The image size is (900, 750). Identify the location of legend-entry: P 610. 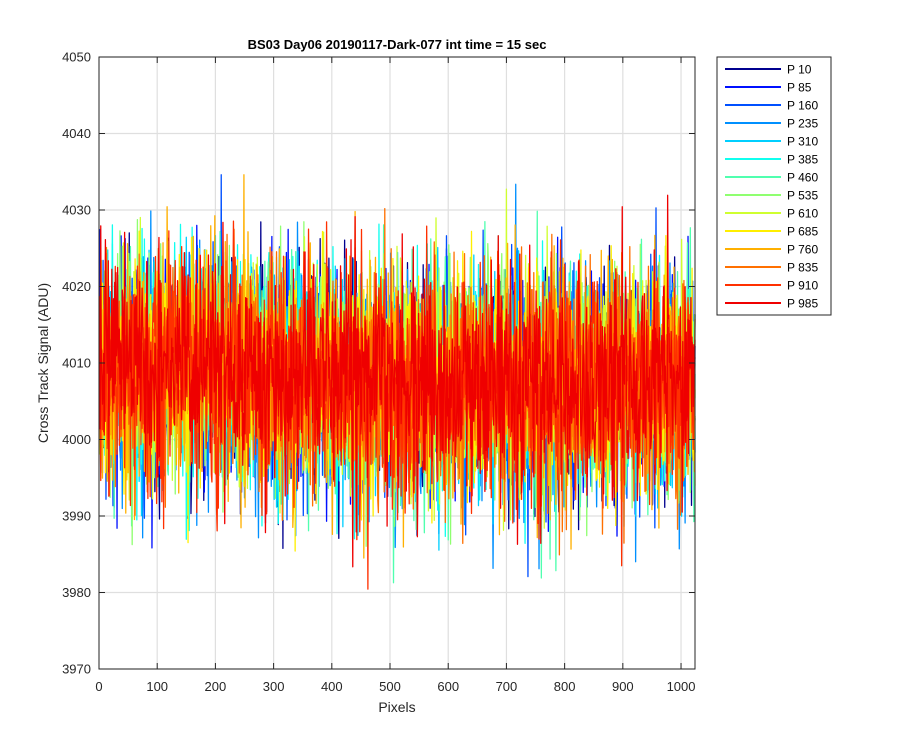
(802, 214).